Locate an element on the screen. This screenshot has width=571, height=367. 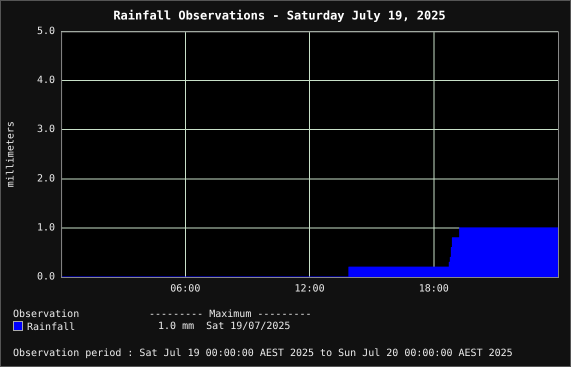
y-tick-label: 2.0 is located at coordinates (46, 178).